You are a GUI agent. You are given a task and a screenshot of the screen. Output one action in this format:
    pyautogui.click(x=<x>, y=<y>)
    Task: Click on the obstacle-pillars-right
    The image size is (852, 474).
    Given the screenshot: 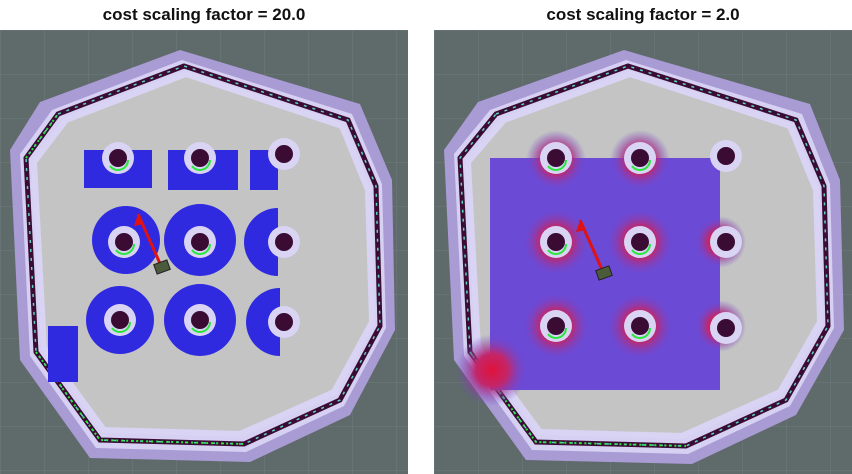 What is the action you would take?
    pyautogui.click(x=641, y=242)
    